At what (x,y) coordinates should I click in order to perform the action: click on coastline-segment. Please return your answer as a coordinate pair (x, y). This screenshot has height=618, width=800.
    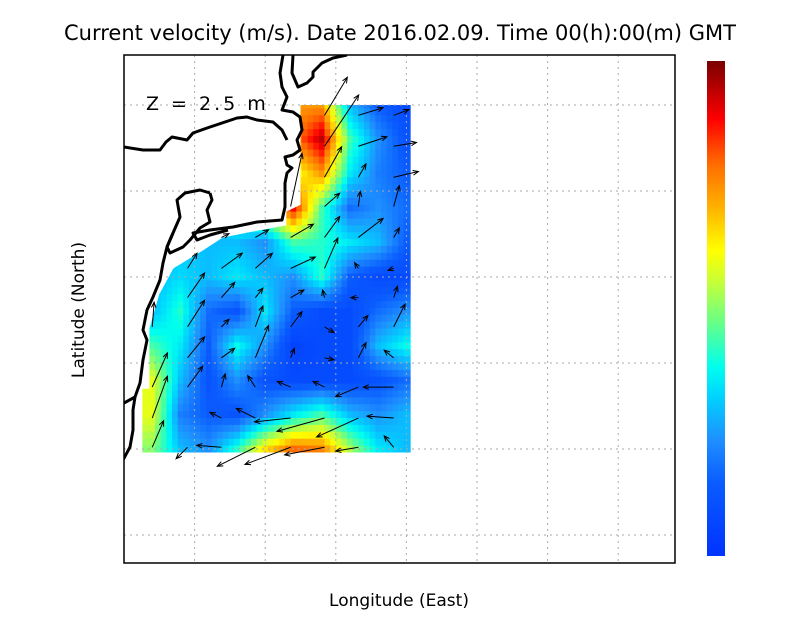
    Looking at the image, I should click on (319, 72).